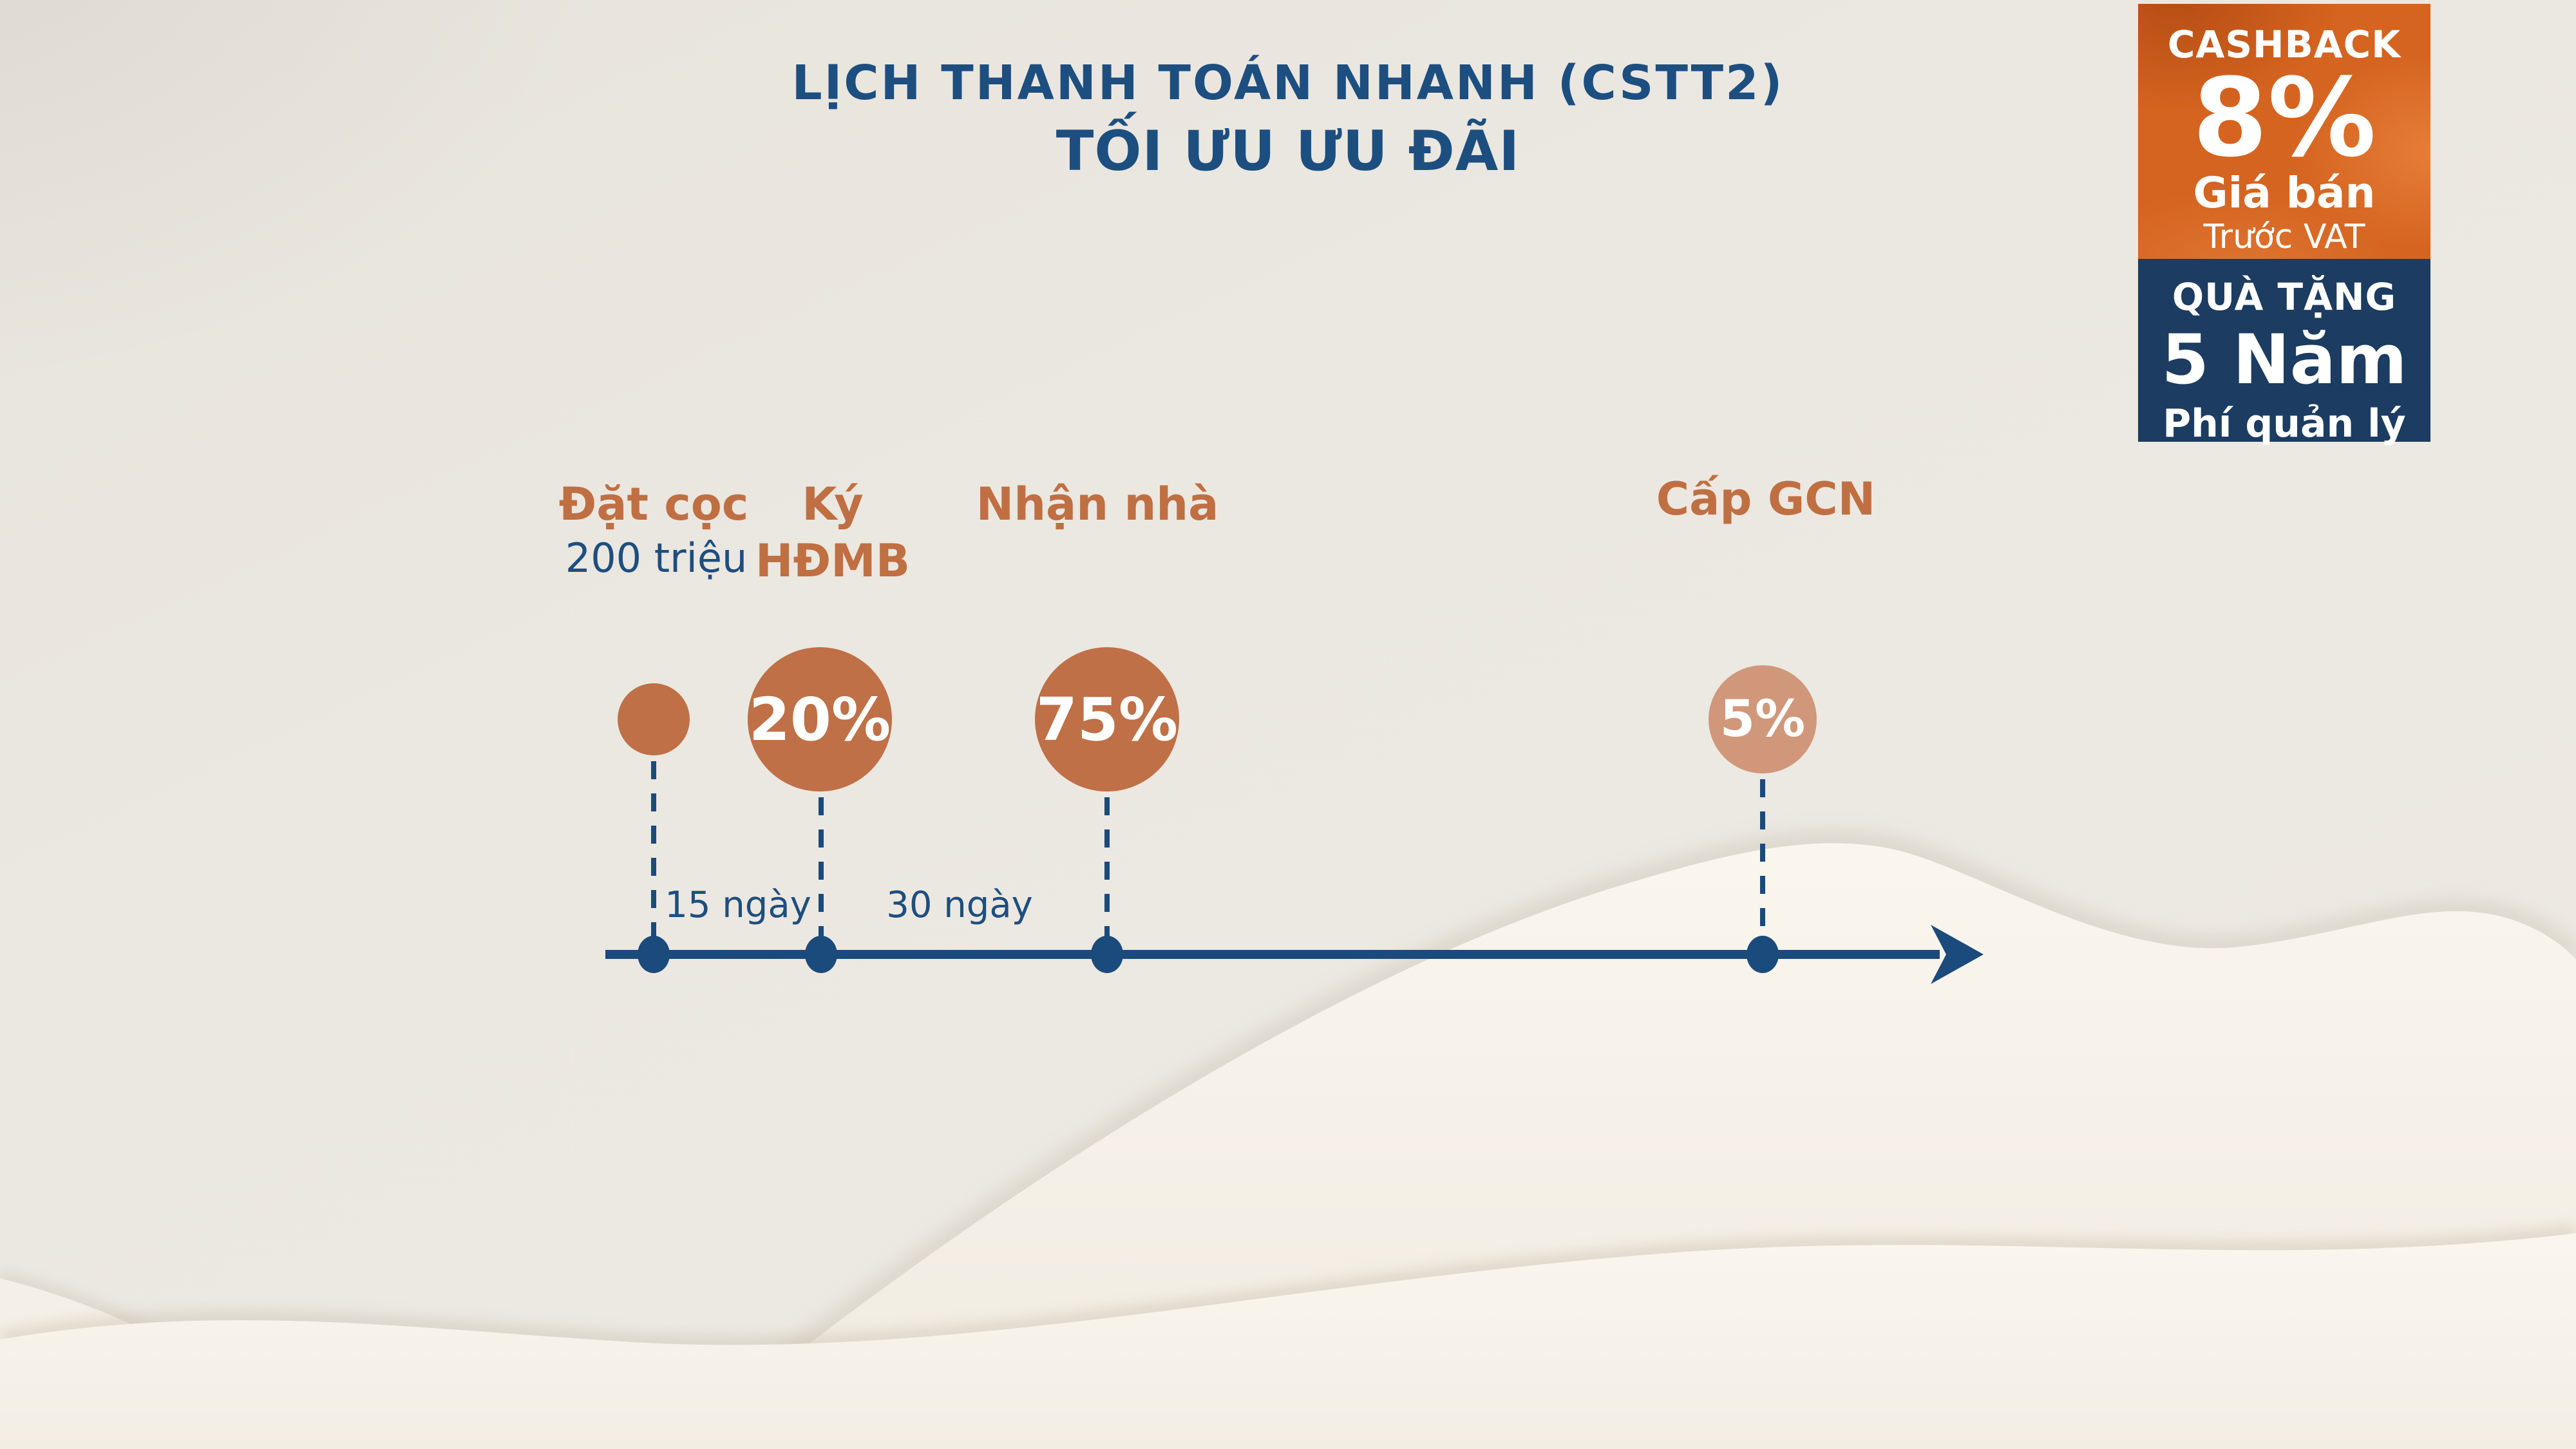 Image resolution: width=2576 pixels, height=1449 pixels. What do you see at coordinates (1097, 505) in the screenshot?
I see `milestone-label-nhan-nha: Nhận nhà` at bounding box center [1097, 505].